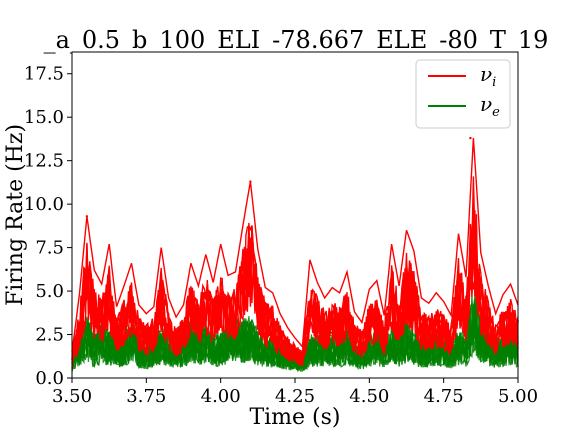 This screenshot has width=576, height=432. What do you see at coordinates (44, 74) in the screenshot?
I see `y-tick-label: 17.5` at bounding box center [44, 74].